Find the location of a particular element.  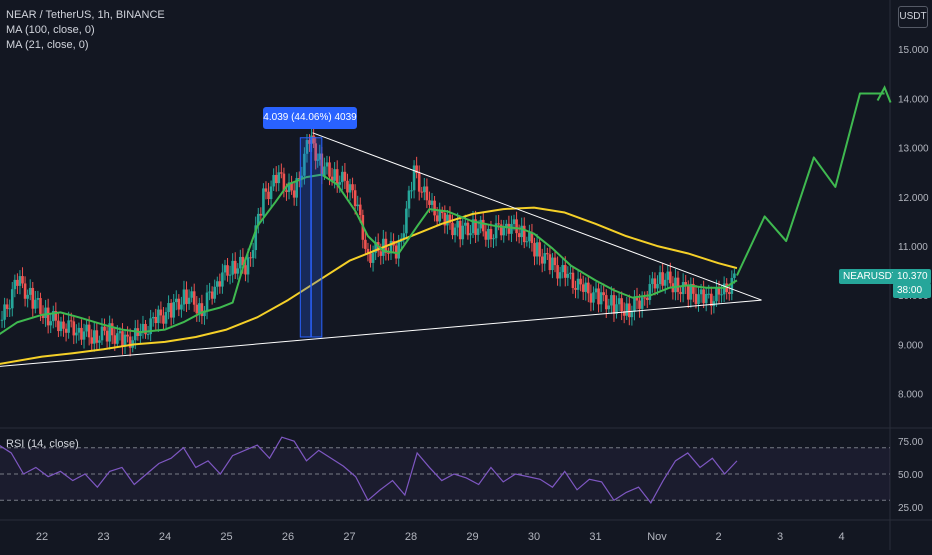

legend-symbol: NEAR / TetherUS, 1h, BINANCE is located at coordinates (85, 15).